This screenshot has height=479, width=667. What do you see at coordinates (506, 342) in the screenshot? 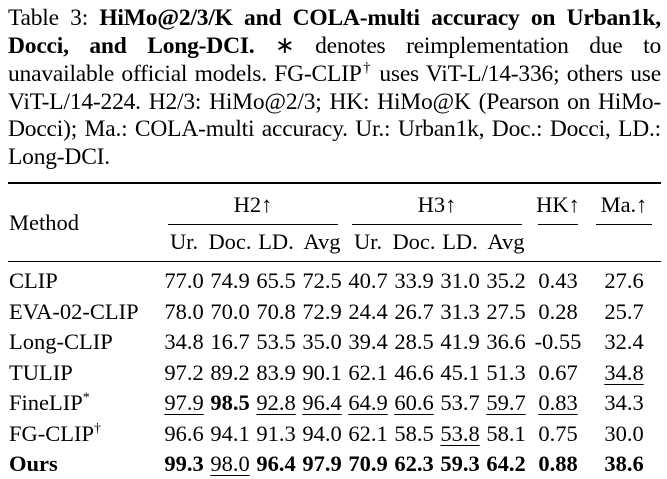
I see `value-cell: 36.6` at bounding box center [506, 342].